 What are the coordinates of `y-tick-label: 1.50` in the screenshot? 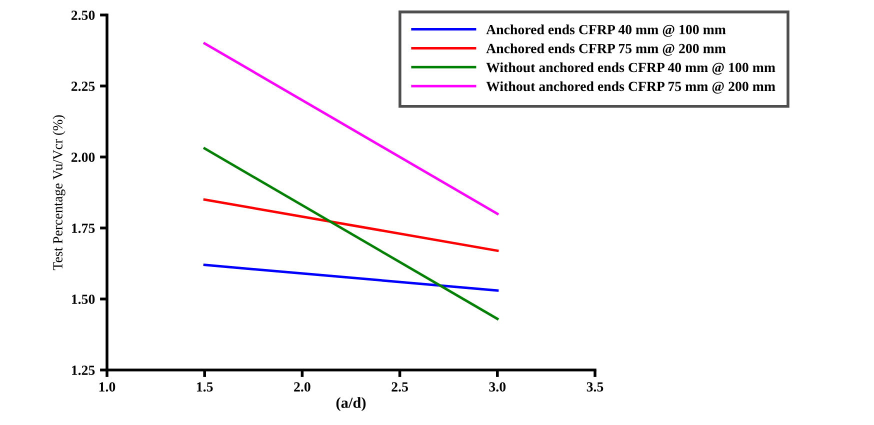 It's located at (83, 299).